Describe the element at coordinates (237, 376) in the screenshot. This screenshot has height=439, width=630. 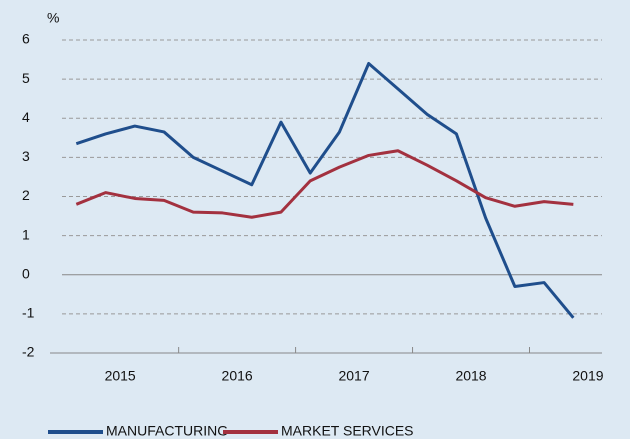
I see `x-tick-label: 2016` at that location.